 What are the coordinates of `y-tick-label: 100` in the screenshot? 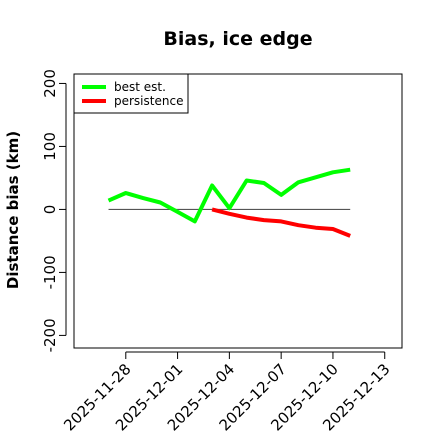 It's located at (50, 146).